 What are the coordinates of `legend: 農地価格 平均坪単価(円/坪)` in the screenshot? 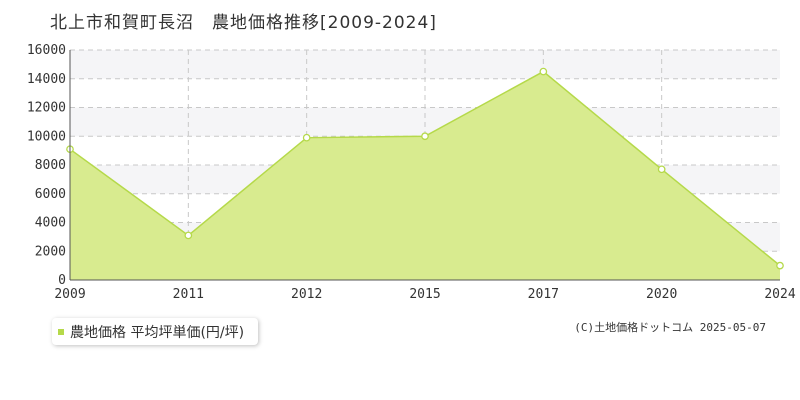 It's located at (155, 331).